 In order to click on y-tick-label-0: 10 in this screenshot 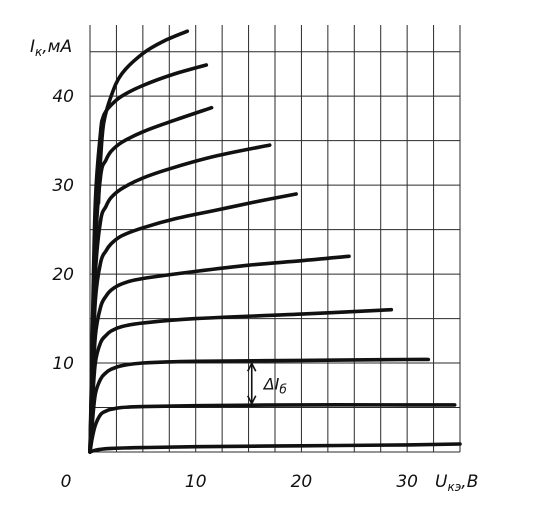, I will do `click(63, 364)`.